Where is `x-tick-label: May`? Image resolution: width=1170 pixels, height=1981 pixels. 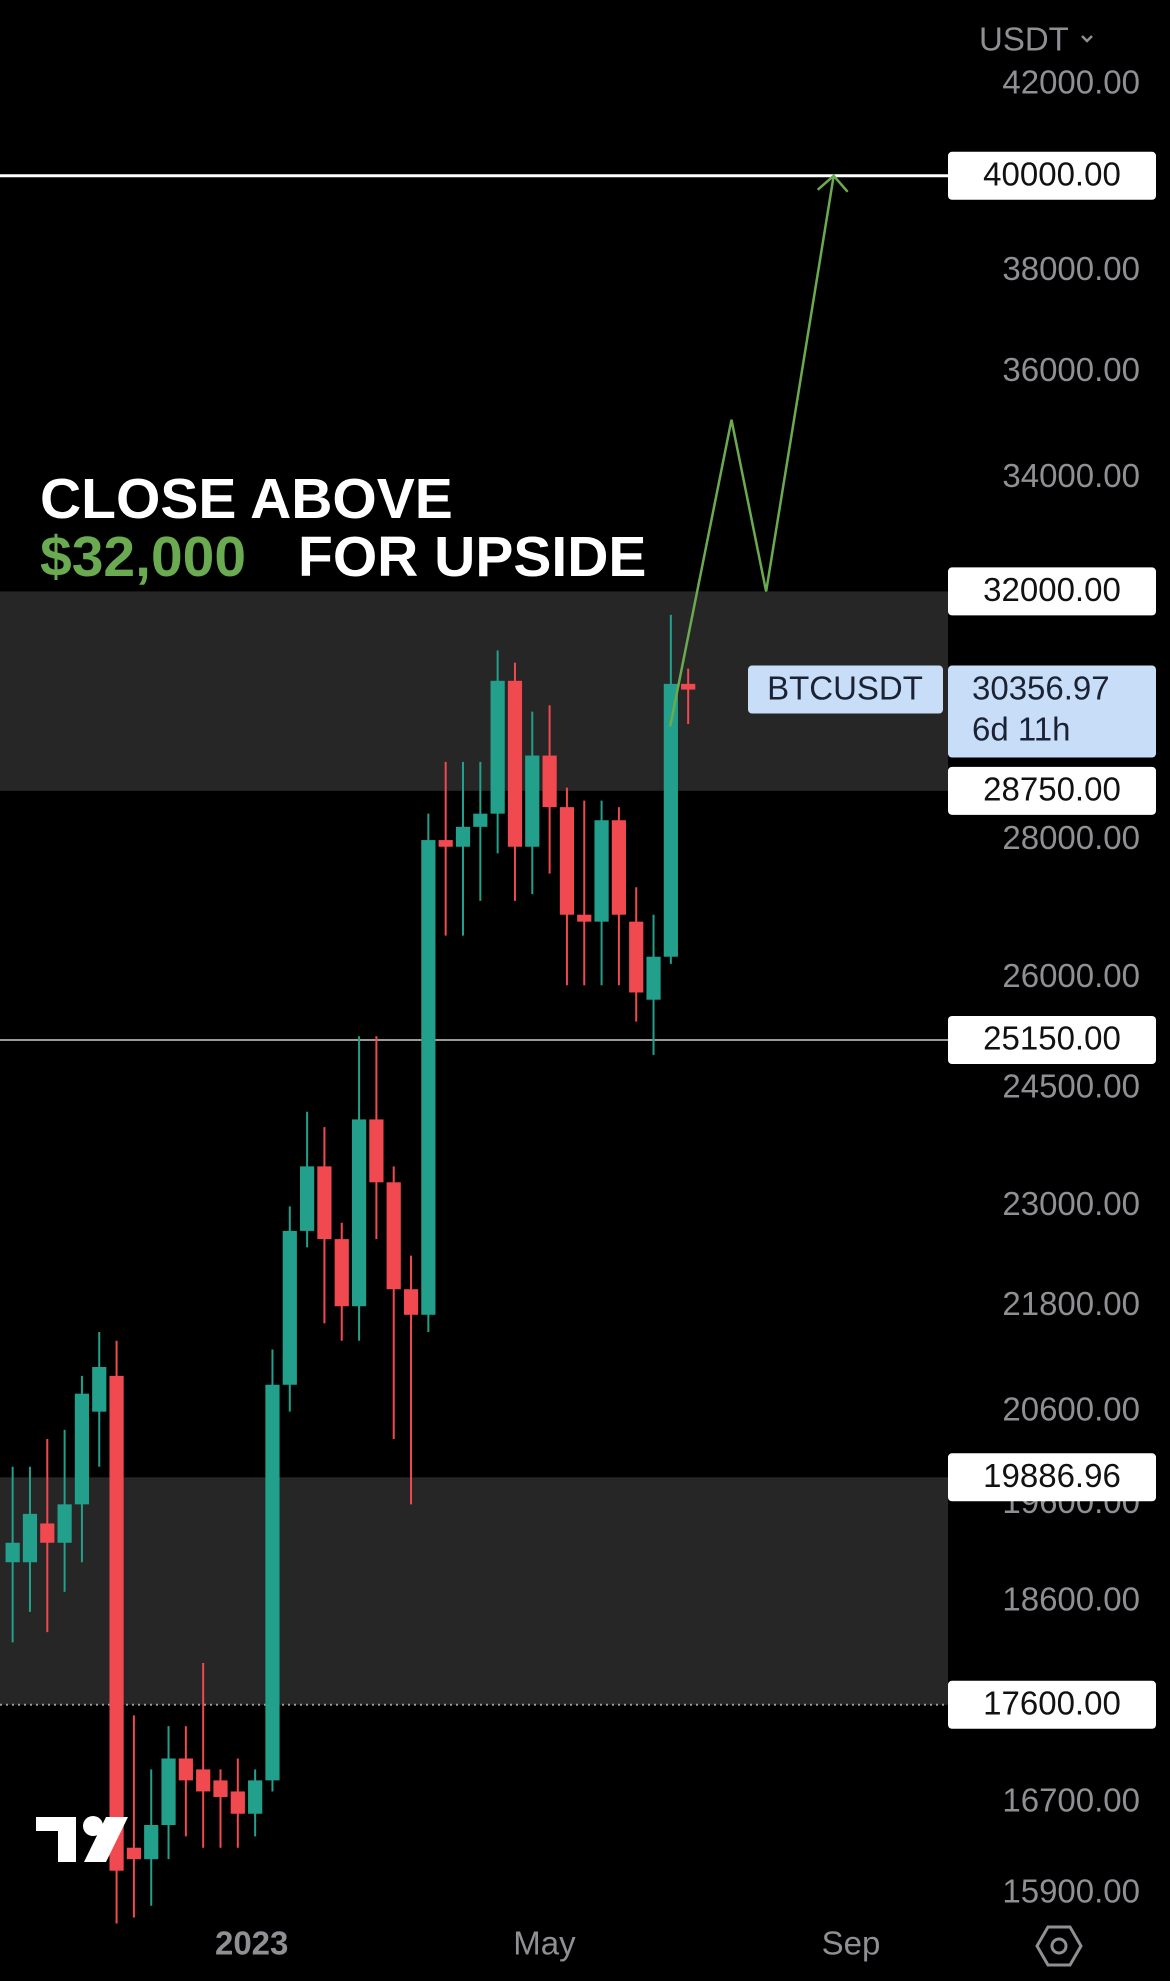
x-tick-label: May is located at coordinates (544, 1943).